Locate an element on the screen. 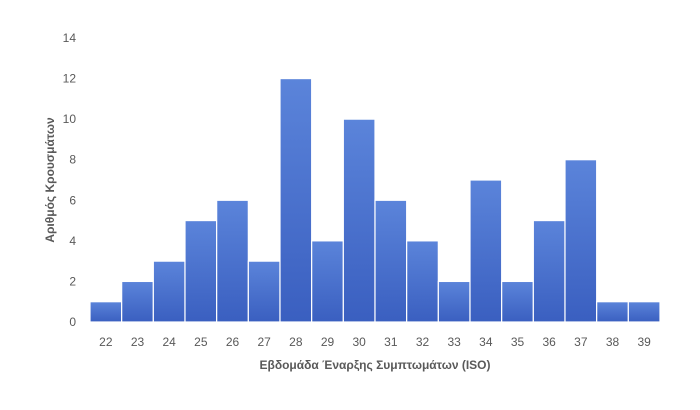 Image resolution: width=700 pixels, height=410 pixels. x-axis-title: Εβδομάδα Έναρξης Συμπτωμάτων (ISO) is located at coordinates (374, 365).